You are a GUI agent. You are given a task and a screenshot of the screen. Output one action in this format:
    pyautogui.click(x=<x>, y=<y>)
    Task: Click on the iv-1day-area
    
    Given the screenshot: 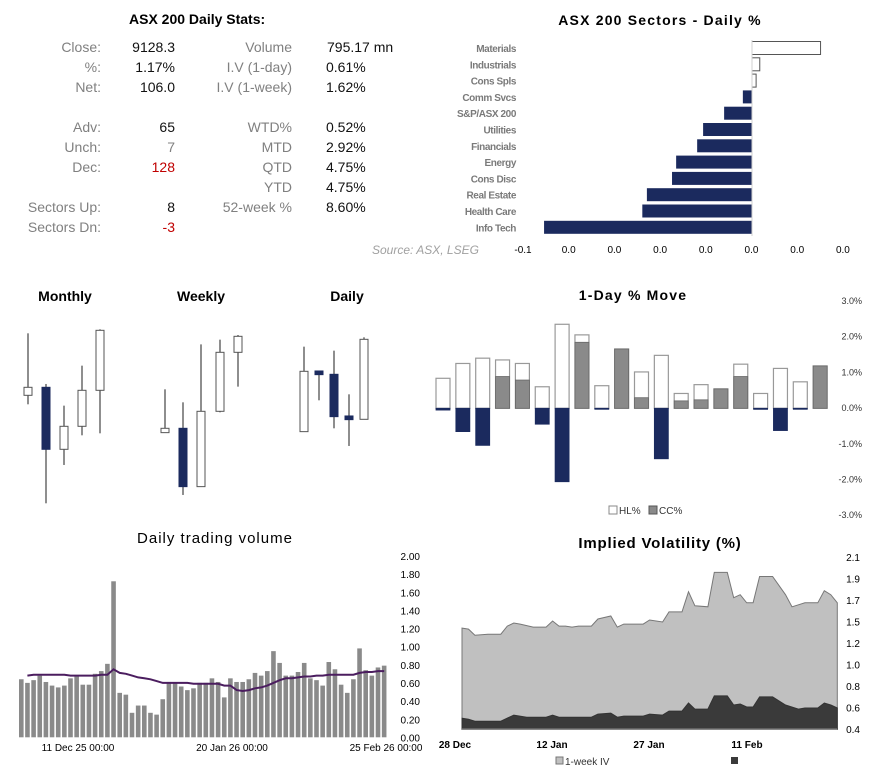 What is the action you would take?
    pyautogui.click(x=649, y=712)
    